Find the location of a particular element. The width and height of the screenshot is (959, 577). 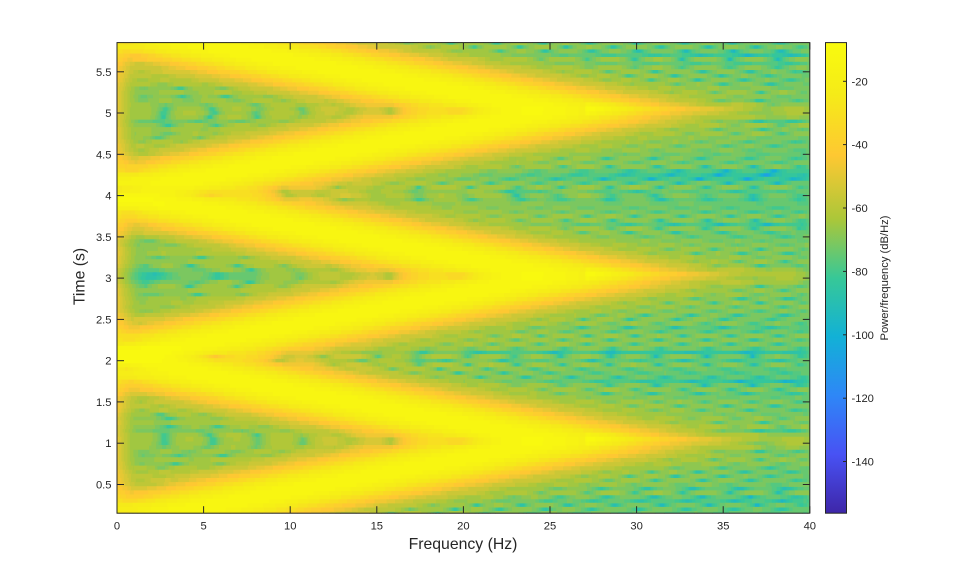

svg-text: -60 is located at coordinates (860, 209).